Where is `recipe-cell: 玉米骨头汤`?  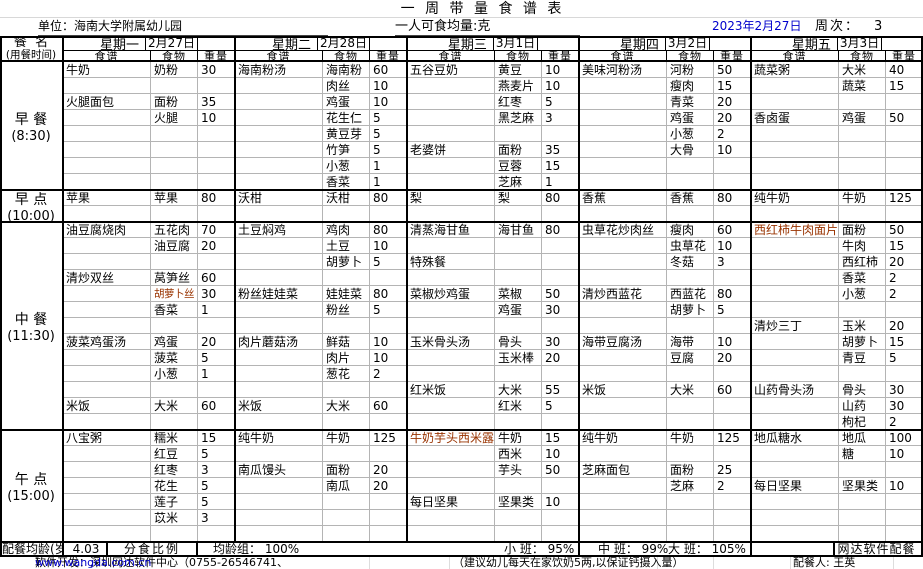
recipe-cell: 玉米骨头汤 is located at coordinates (451, 342).